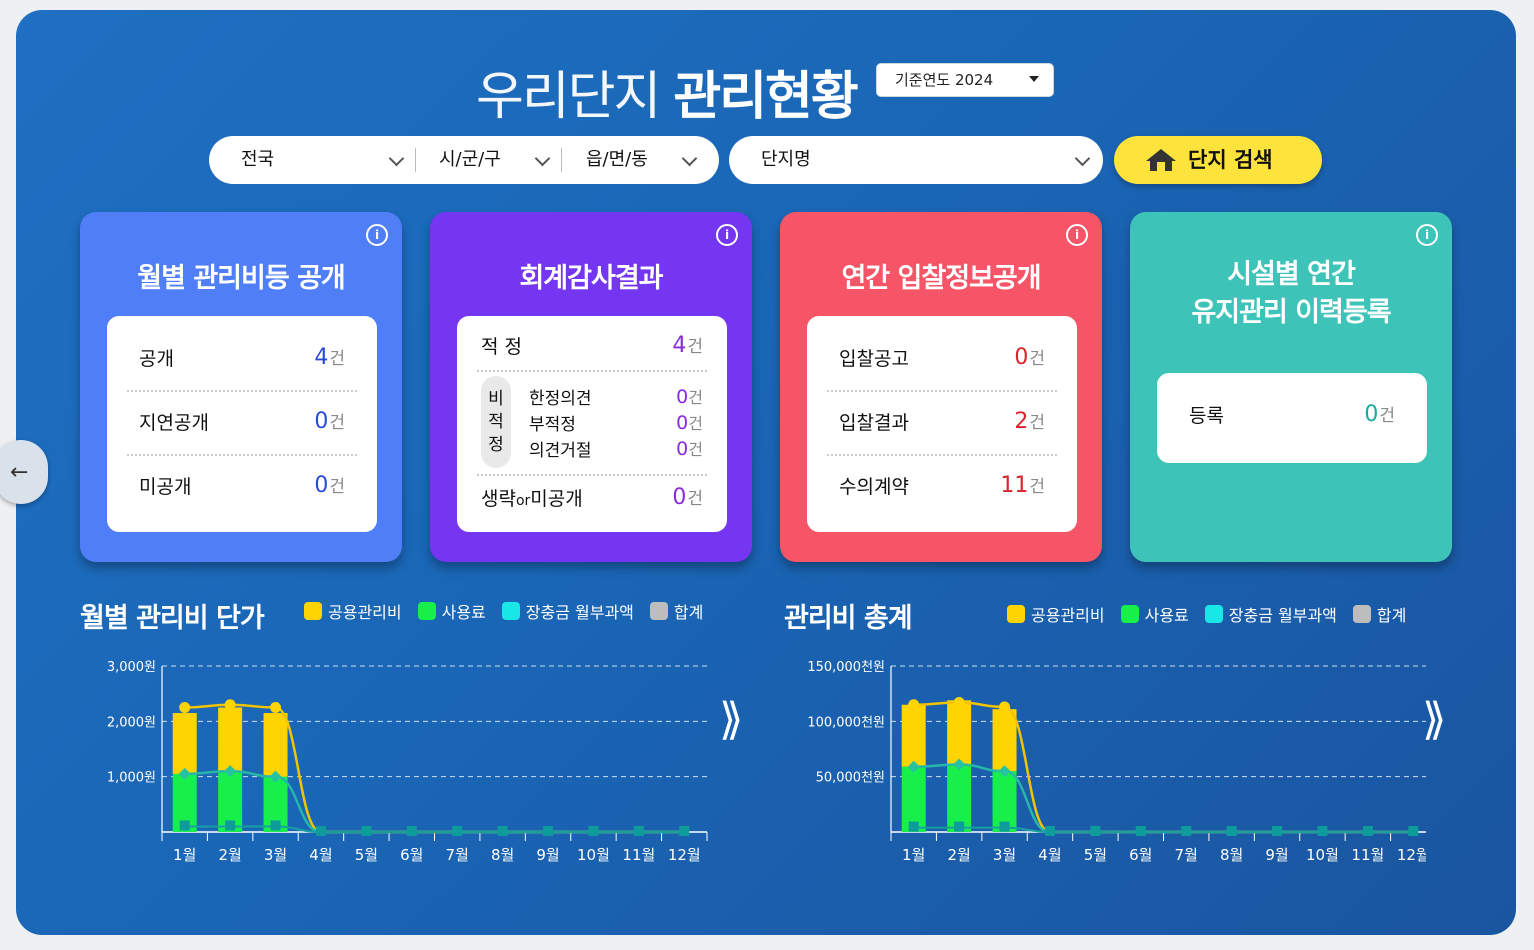 This screenshot has width=1534, height=950. I want to click on card-title-line: 시설별 연간, so click(1291, 274).